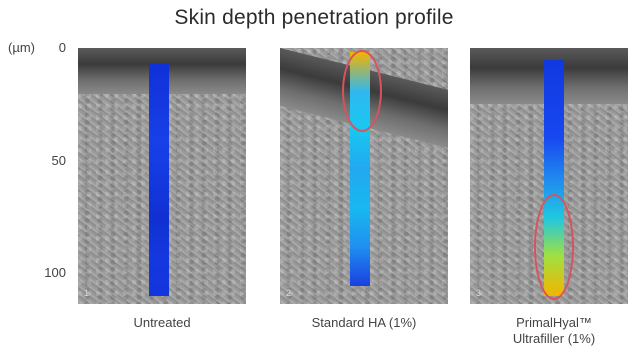  Describe the element at coordinates (21, 47) in the screenshot. I see `y-axis-unit: (µm)` at that location.